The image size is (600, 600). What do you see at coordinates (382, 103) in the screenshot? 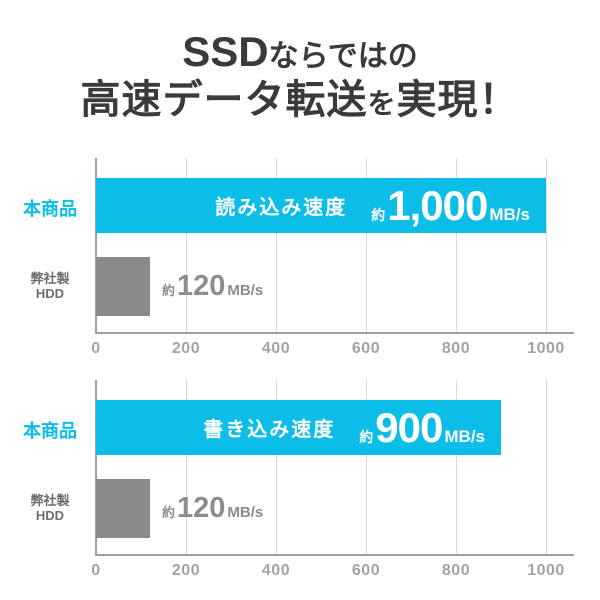
I see `title-line2-particle: を` at bounding box center [382, 103].